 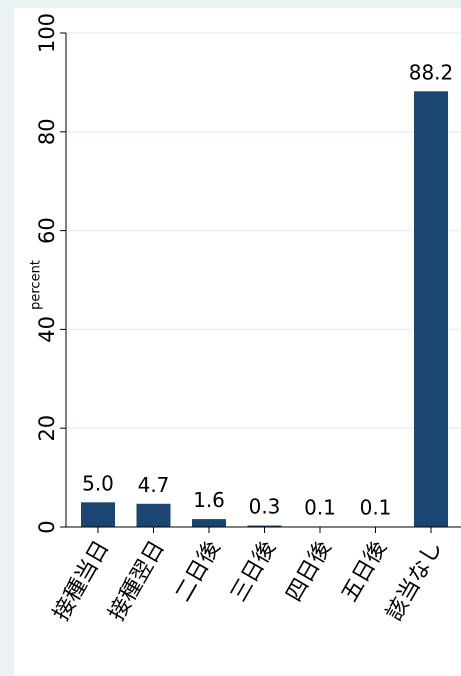 I want to click on y-tick-label: 100, so click(x=47, y=33).